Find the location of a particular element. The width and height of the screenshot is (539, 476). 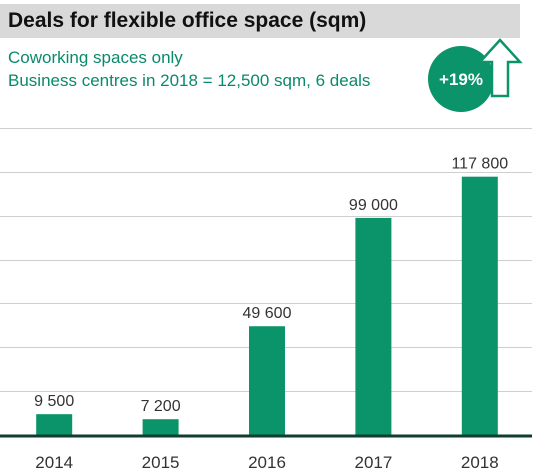

category-label: 2016 is located at coordinates (267, 462).